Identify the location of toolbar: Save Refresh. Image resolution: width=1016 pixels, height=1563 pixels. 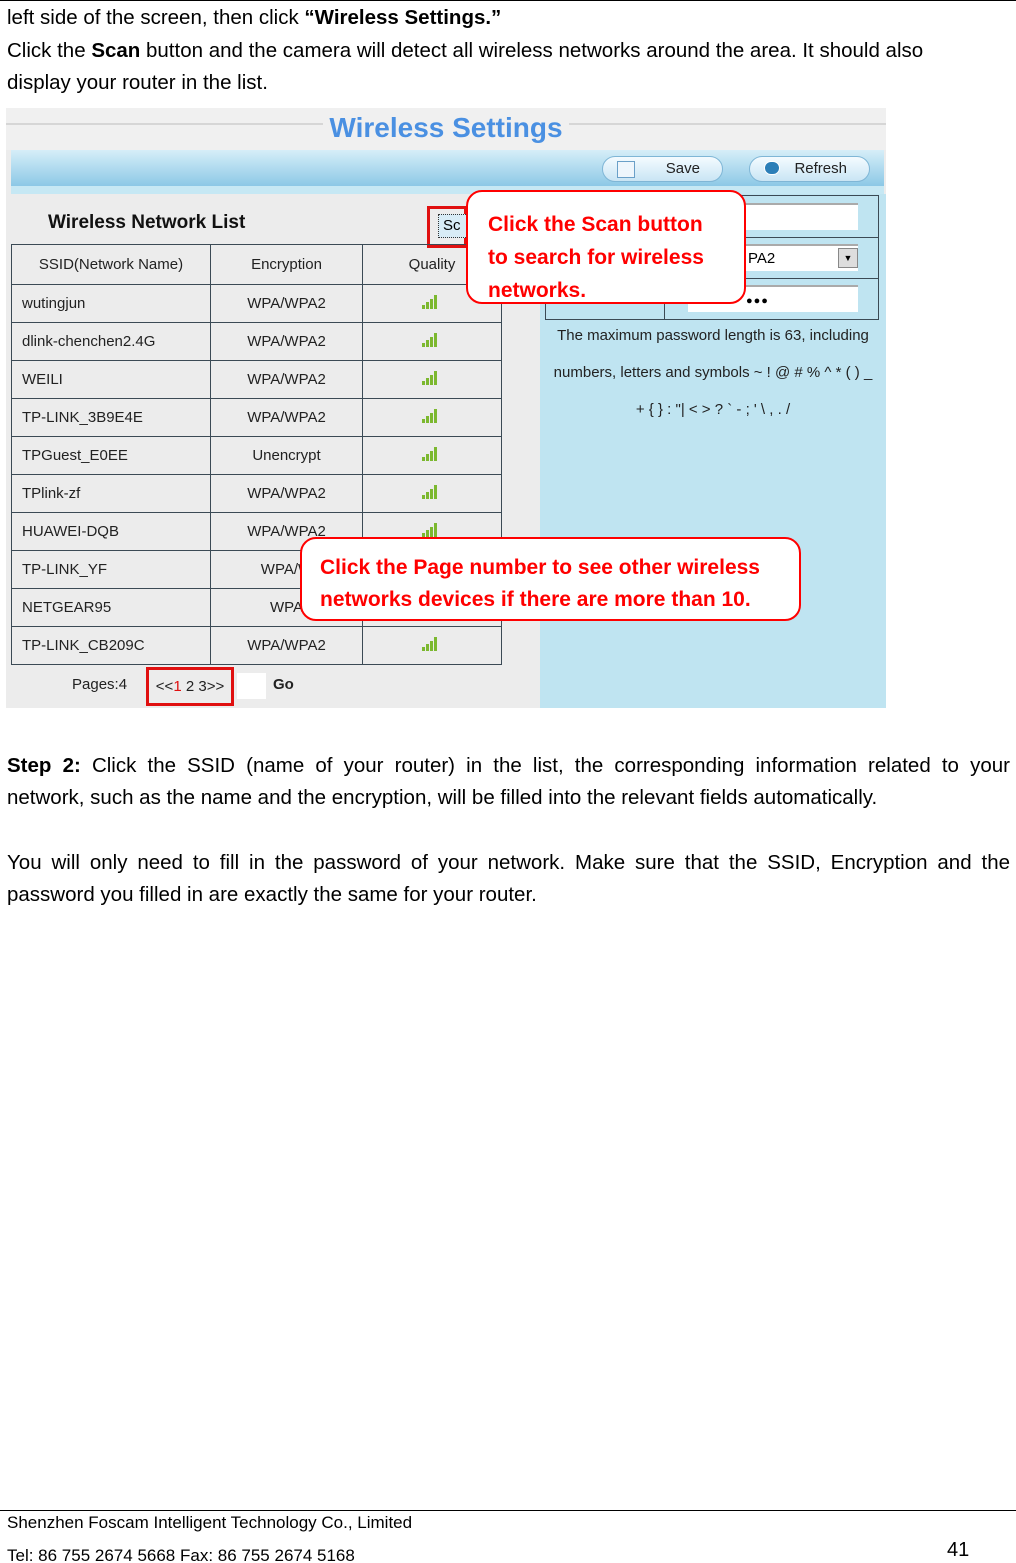
(447, 168).